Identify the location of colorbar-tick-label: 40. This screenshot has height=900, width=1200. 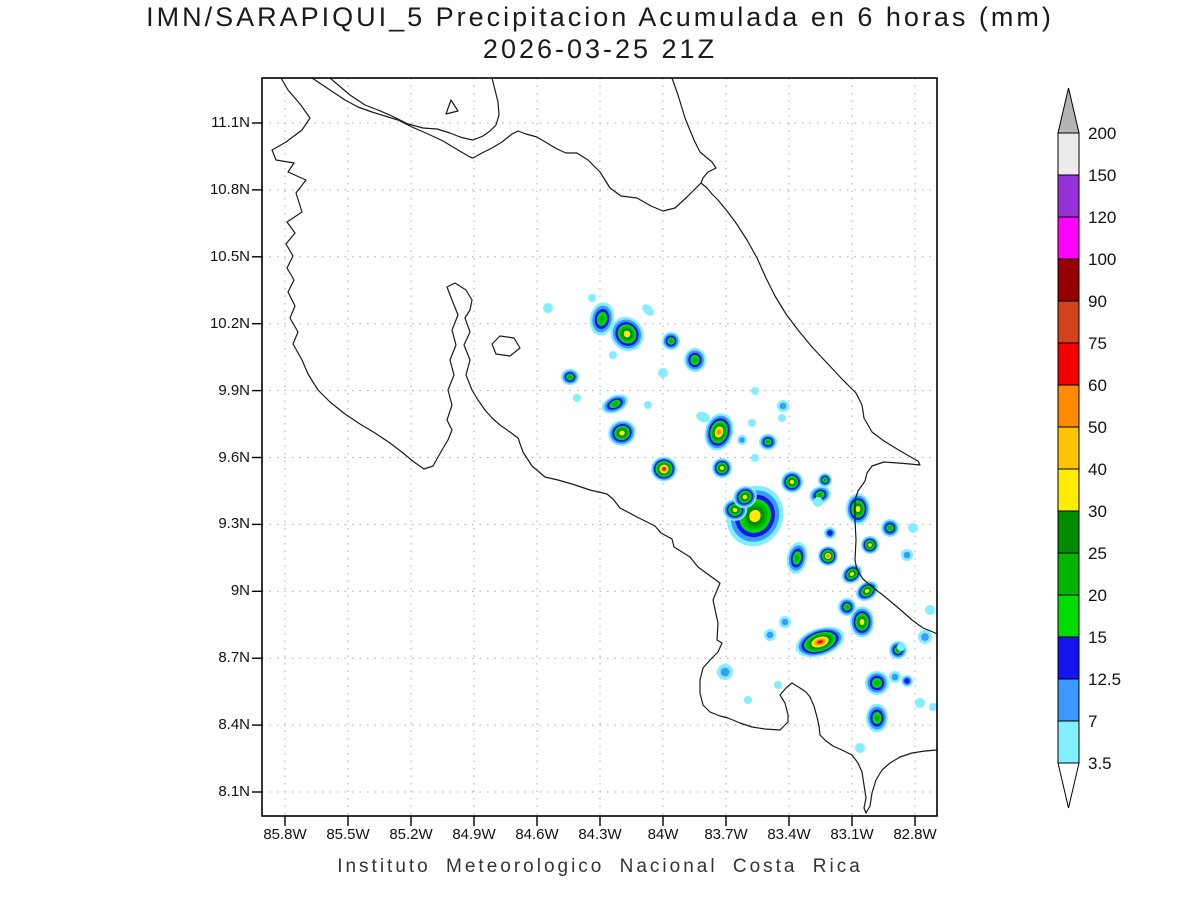
(1097, 469).